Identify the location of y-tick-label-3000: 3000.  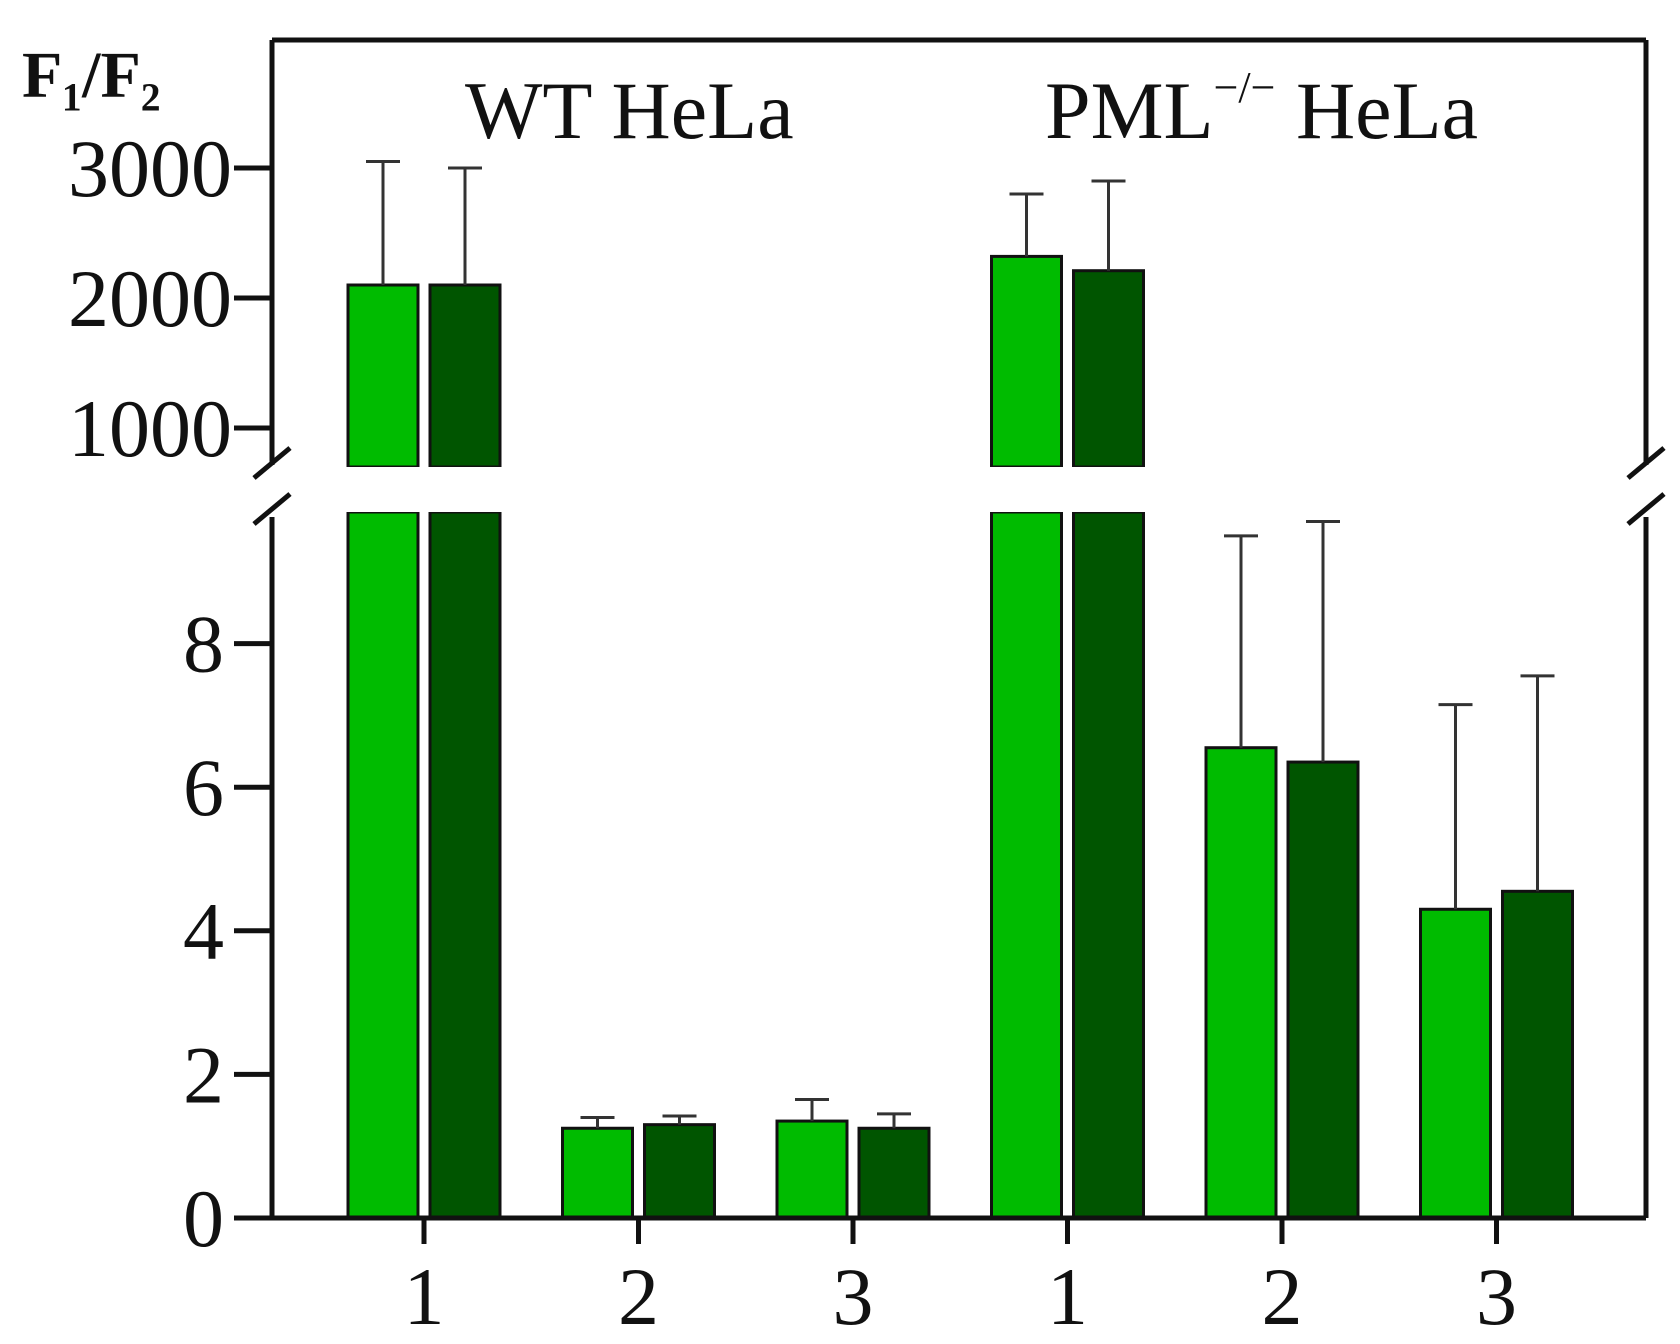
(150, 168).